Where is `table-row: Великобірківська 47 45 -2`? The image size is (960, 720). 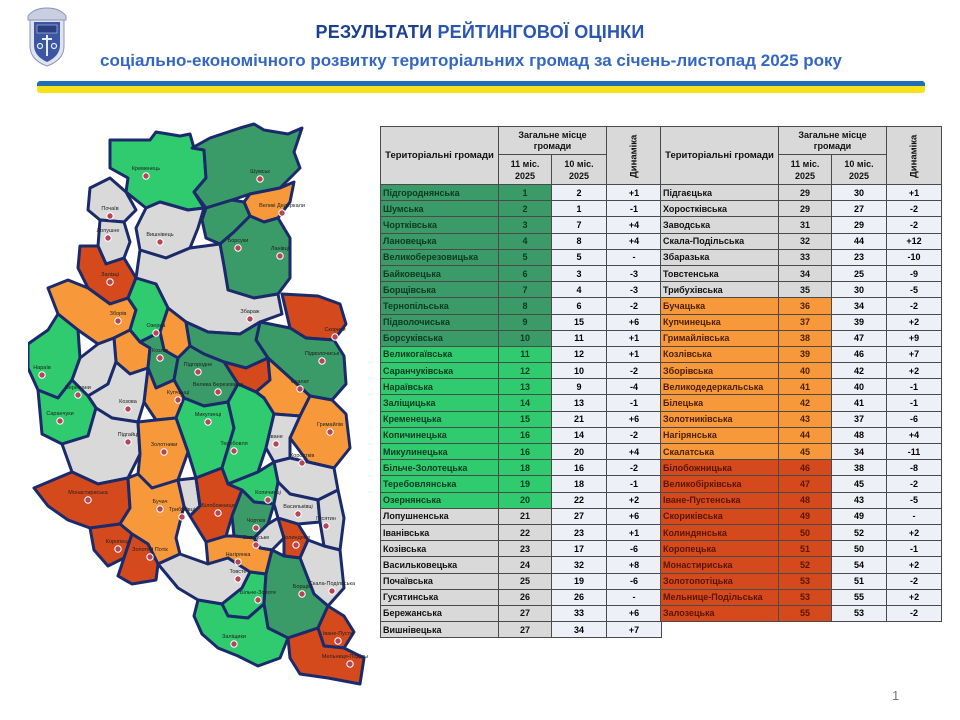
table-row: Великобірківська 47 45 -2 is located at coordinates (801, 484).